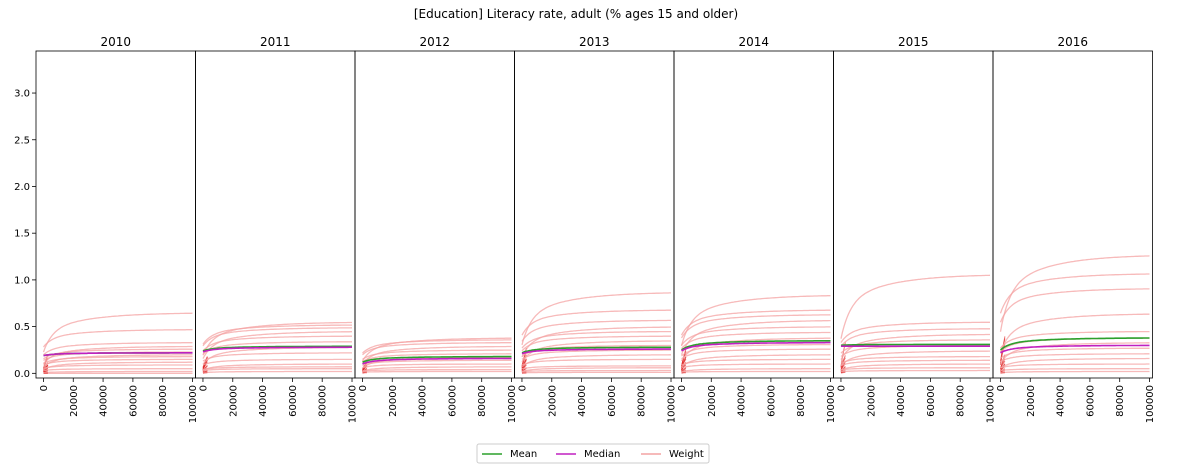 This screenshot has width=1188, height=468. What do you see at coordinates (22, 280) in the screenshot?
I see `y-tick-label: 1.0` at bounding box center [22, 280].